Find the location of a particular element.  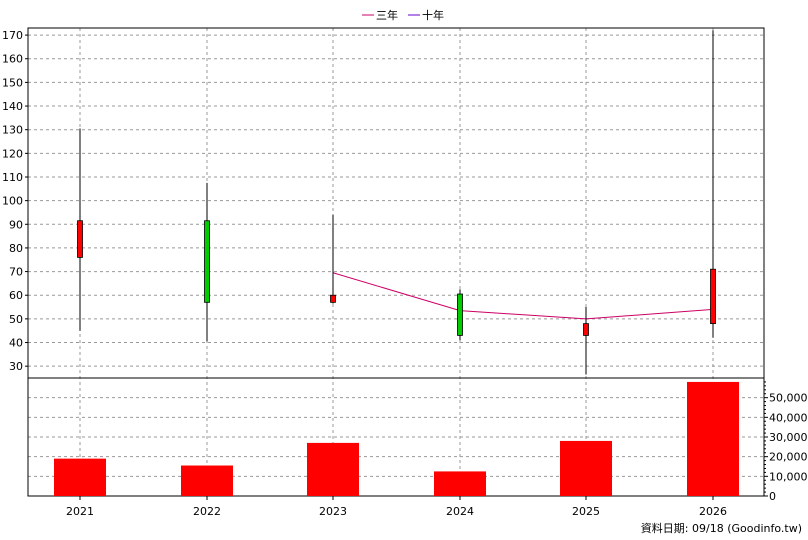

price-tick-label: 40 is located at coordinates (16, 343).